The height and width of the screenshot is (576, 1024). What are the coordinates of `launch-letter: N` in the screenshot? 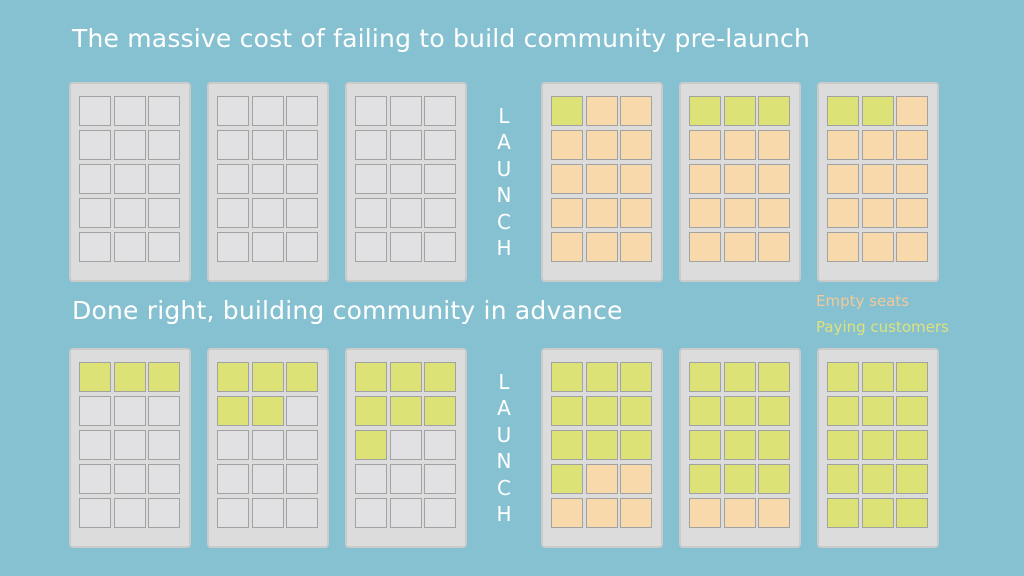 It's located at (504, 195).